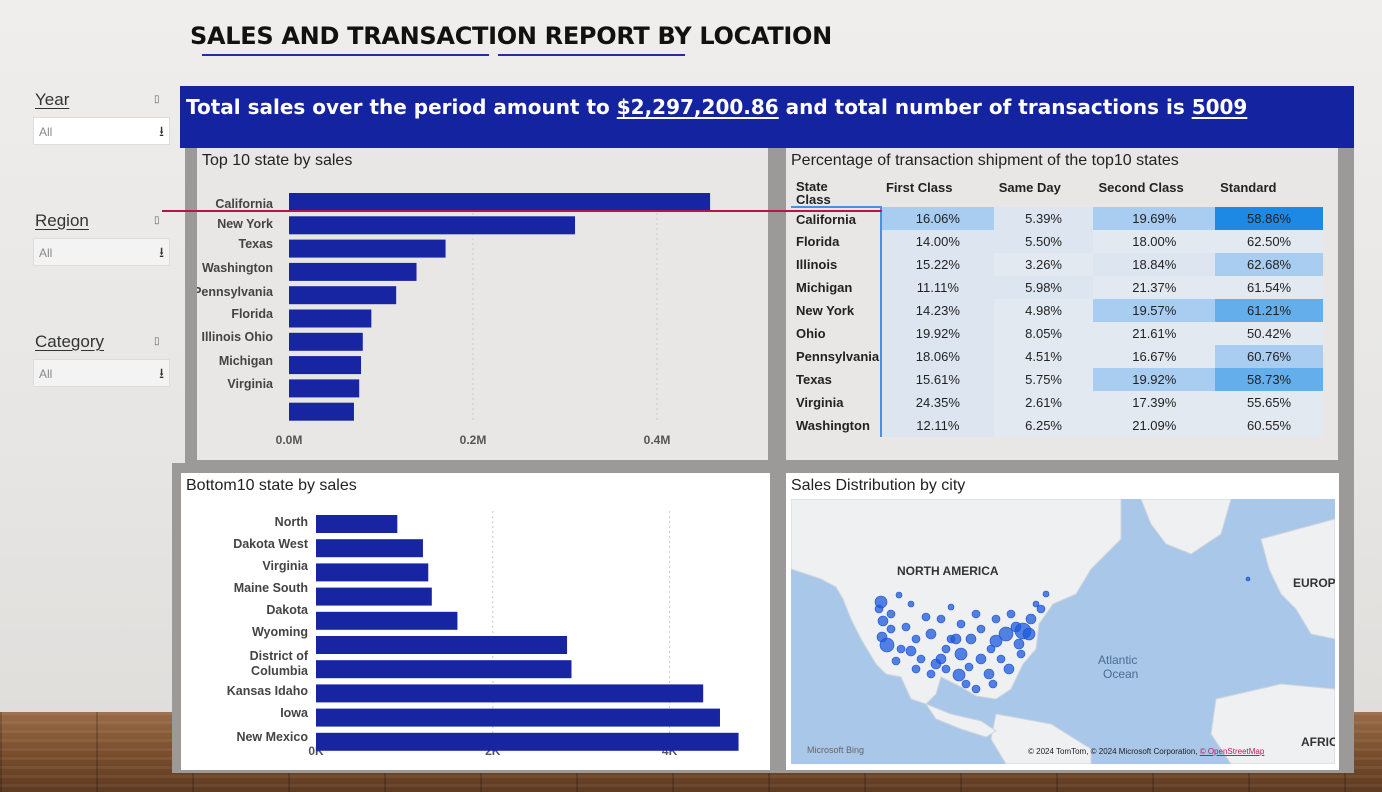  What do you see at coordinates (1057, 287) in the screenshot?
I see `table-row: Michigan 11.11% 5.98% 21.37% 61.54%` at bounding box center [1057, 287].